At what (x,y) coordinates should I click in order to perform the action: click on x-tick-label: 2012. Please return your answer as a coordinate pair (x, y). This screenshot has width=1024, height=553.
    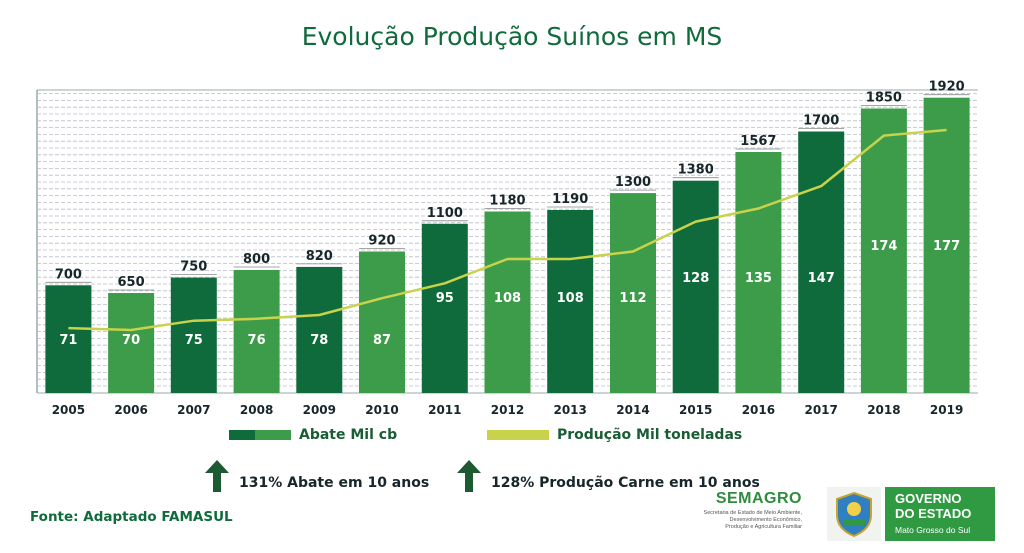
    Looking at the image, I should click on (507, 410).